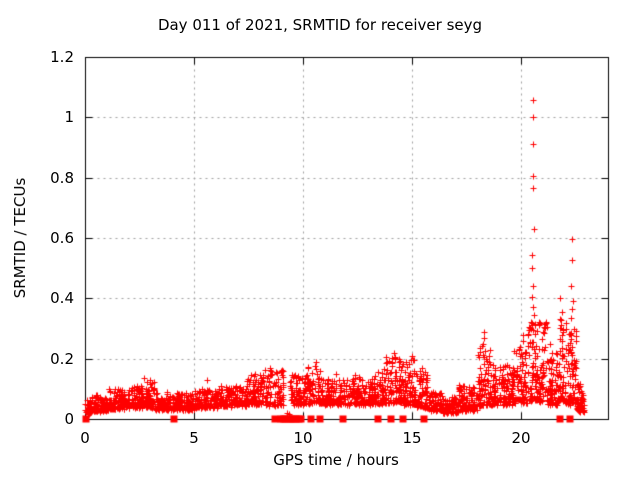  I want to click on x-tick-label: 15, so click(412, 438).